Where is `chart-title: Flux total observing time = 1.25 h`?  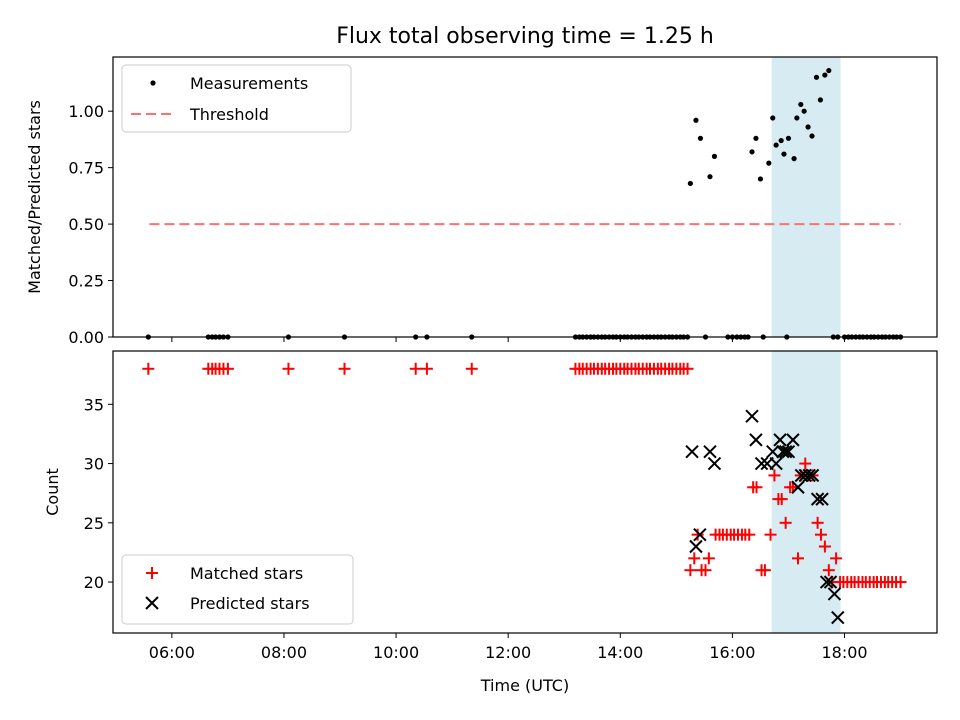 chart-title: Flux total observing time = 1.25 h is located at coordinates (525, 36).